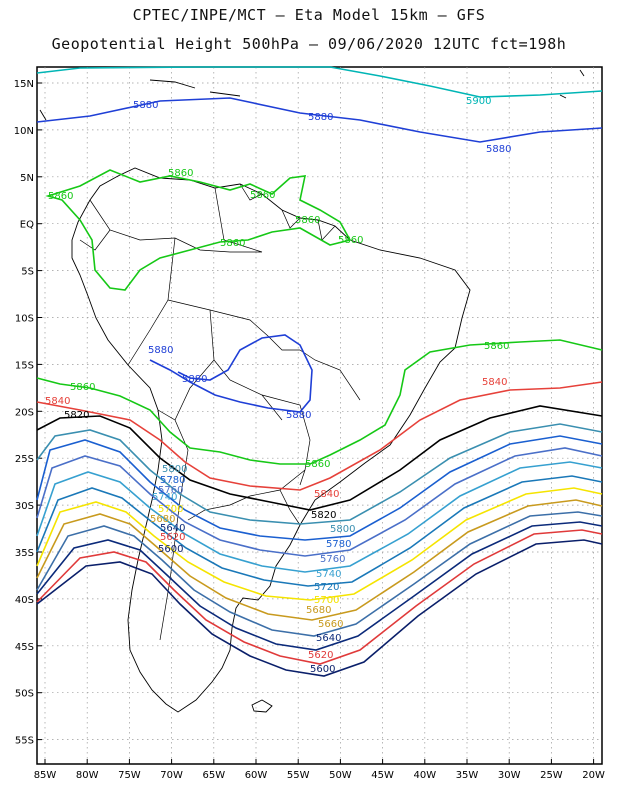 This screenshot has width=618, height=800. I want to click on lon-tick-label: 85W, so click(45, 775).